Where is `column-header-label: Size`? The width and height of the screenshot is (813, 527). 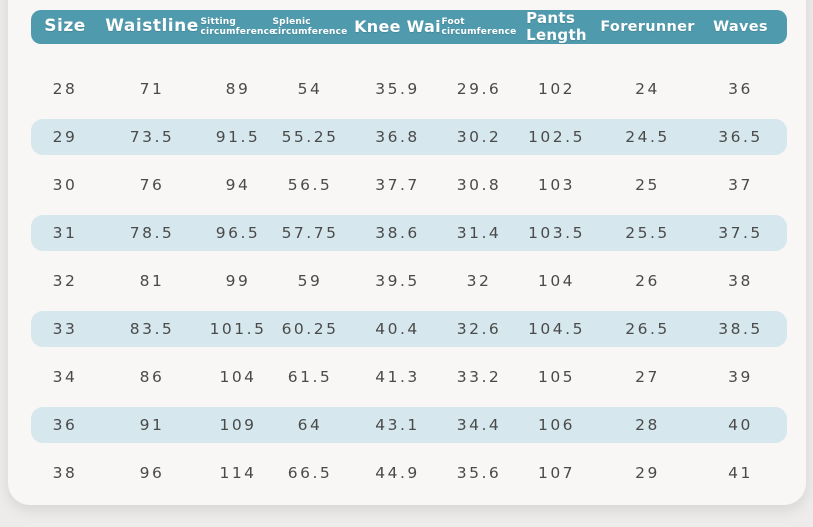
column-header-label: Size is located at coordinates (65, 26).